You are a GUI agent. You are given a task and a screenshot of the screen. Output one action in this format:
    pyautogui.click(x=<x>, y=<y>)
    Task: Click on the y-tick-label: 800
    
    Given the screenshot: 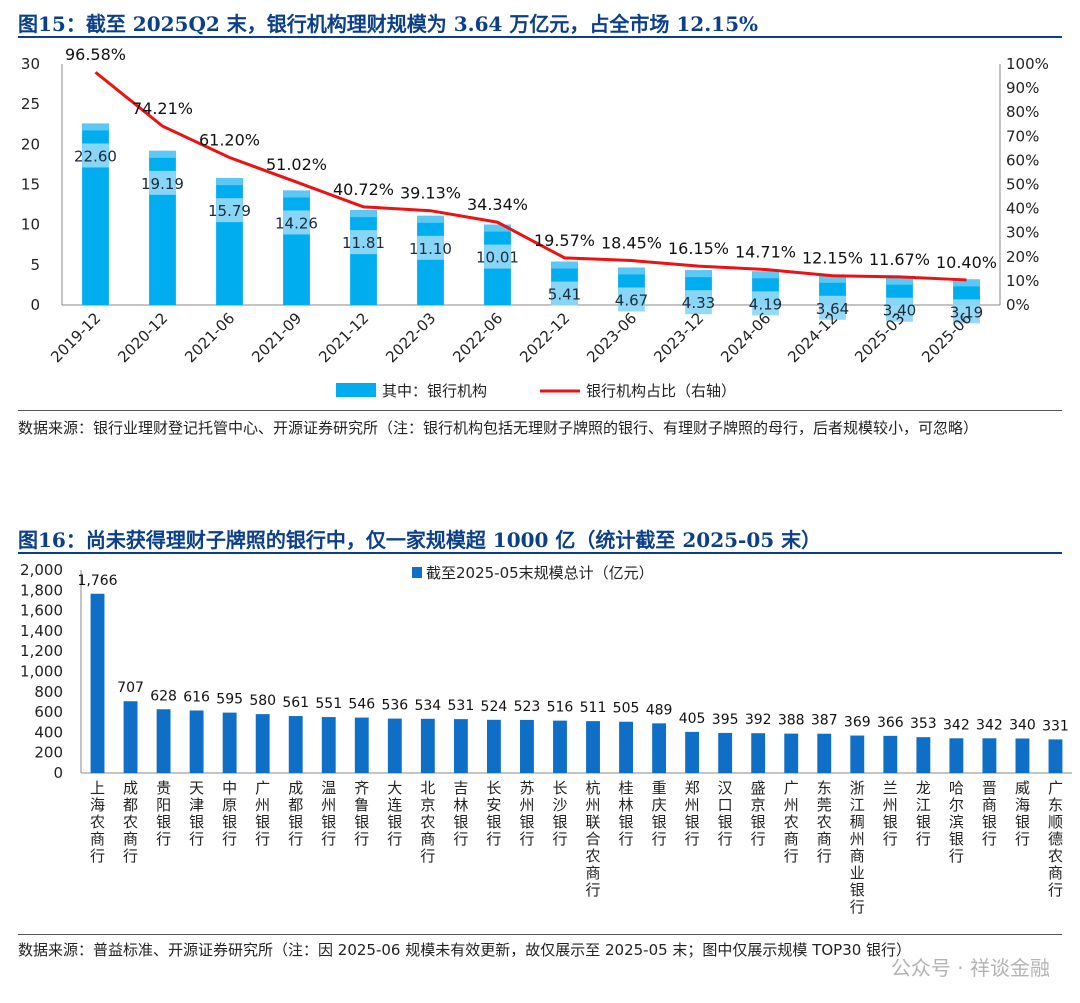 What is the action you would take?
    pyautogui.click(x=48, y=692)
    